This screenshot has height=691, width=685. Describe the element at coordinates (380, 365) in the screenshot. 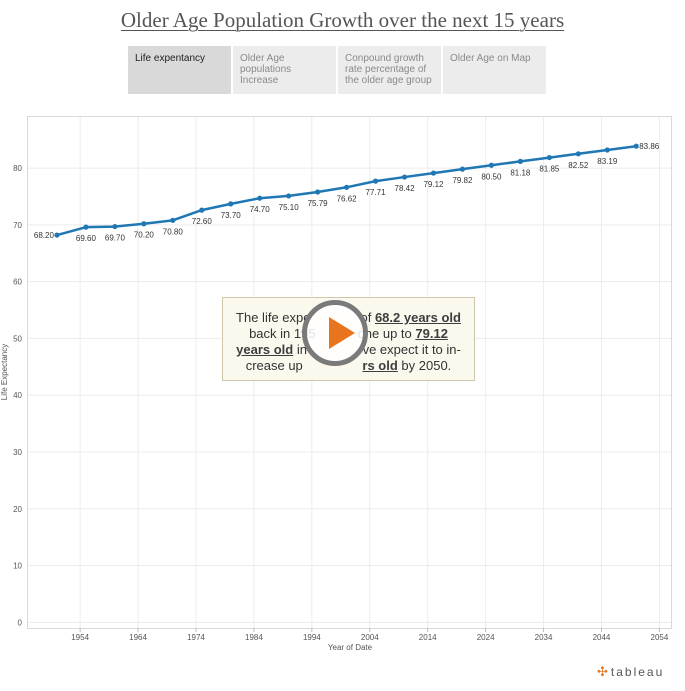

I see `annotation-value: rs old` at that location.